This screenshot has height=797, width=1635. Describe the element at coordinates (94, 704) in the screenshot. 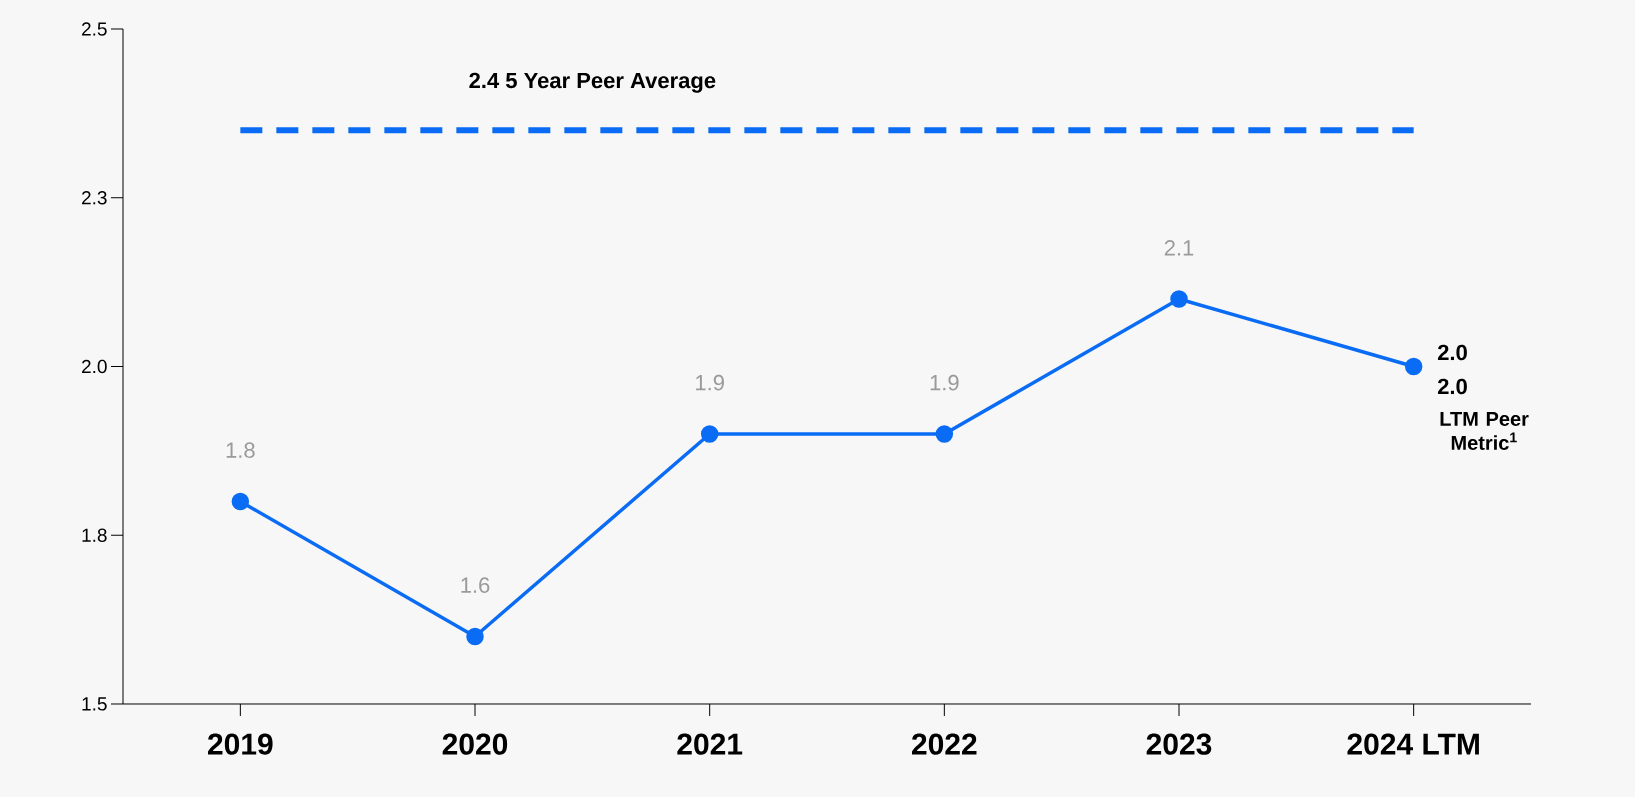

I see `y-tick-label: 1.5` at that location.